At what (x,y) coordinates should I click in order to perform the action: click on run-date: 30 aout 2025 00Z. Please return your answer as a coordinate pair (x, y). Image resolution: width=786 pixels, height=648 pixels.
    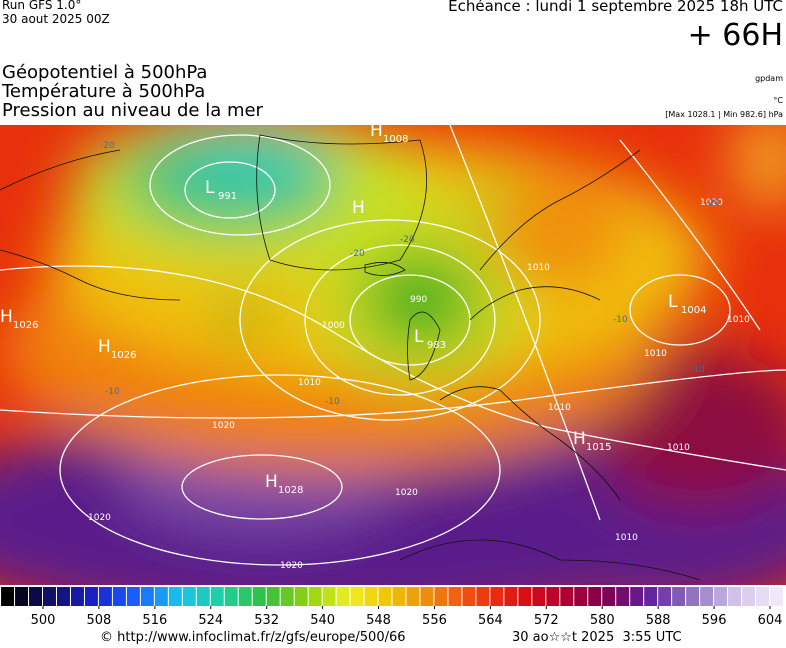
    Looking at the image, I should click on (56, 19).